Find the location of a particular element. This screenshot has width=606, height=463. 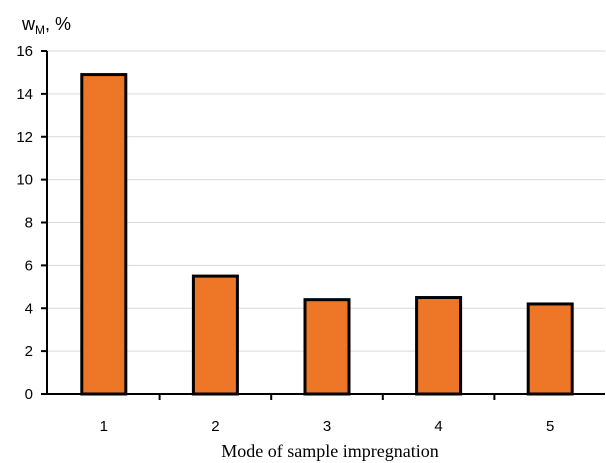

x-tick-label: 4 is located at coordinates (438, 426).